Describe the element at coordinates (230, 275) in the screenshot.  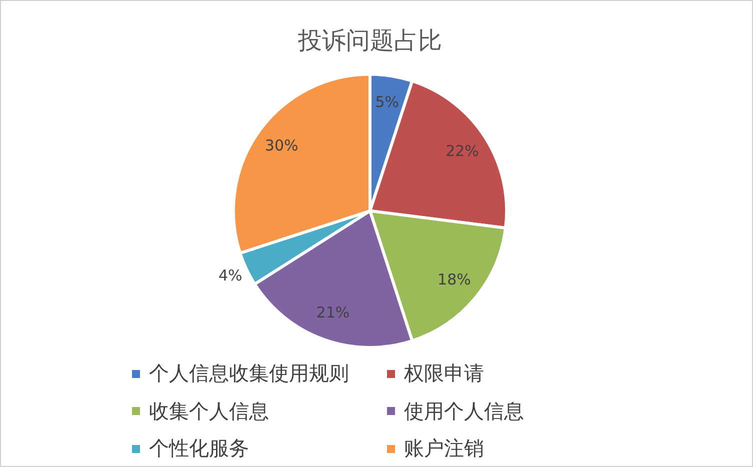
I see `data-label: 4%` at that location.